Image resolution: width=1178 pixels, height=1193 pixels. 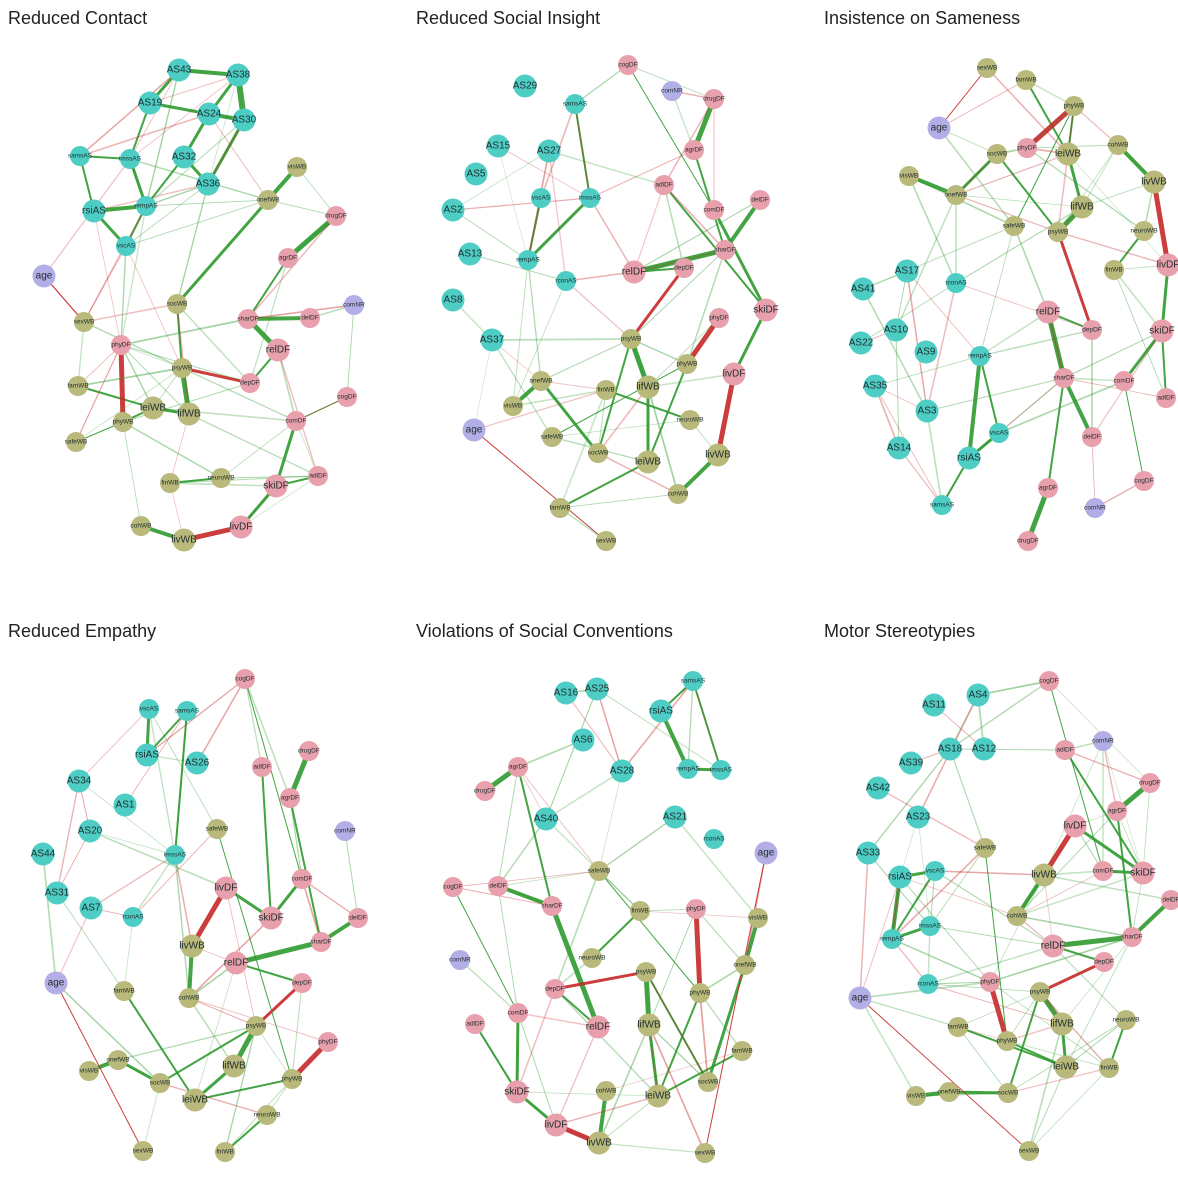 I want to click on edge-famWB-leiWB, so click(x=604, y=485).